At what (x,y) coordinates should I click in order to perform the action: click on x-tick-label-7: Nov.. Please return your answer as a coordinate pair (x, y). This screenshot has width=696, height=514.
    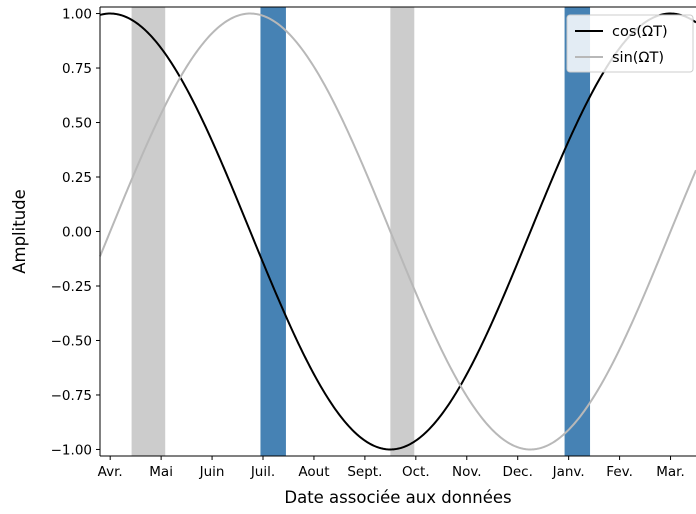
    Looking at the image, I should click on (467, 472).